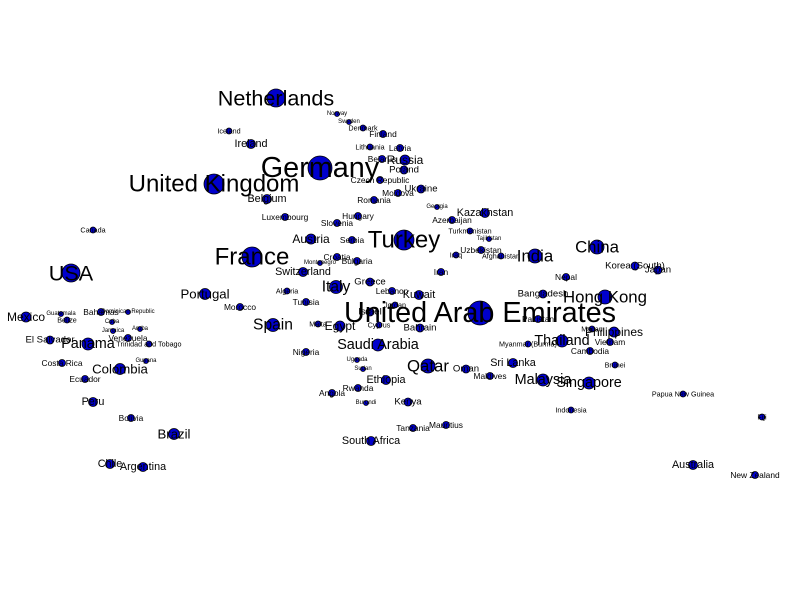  What do you see at coordinates (349, 122) in the screenshot?
I see `node-sweden` at bounding box center [349, 122].